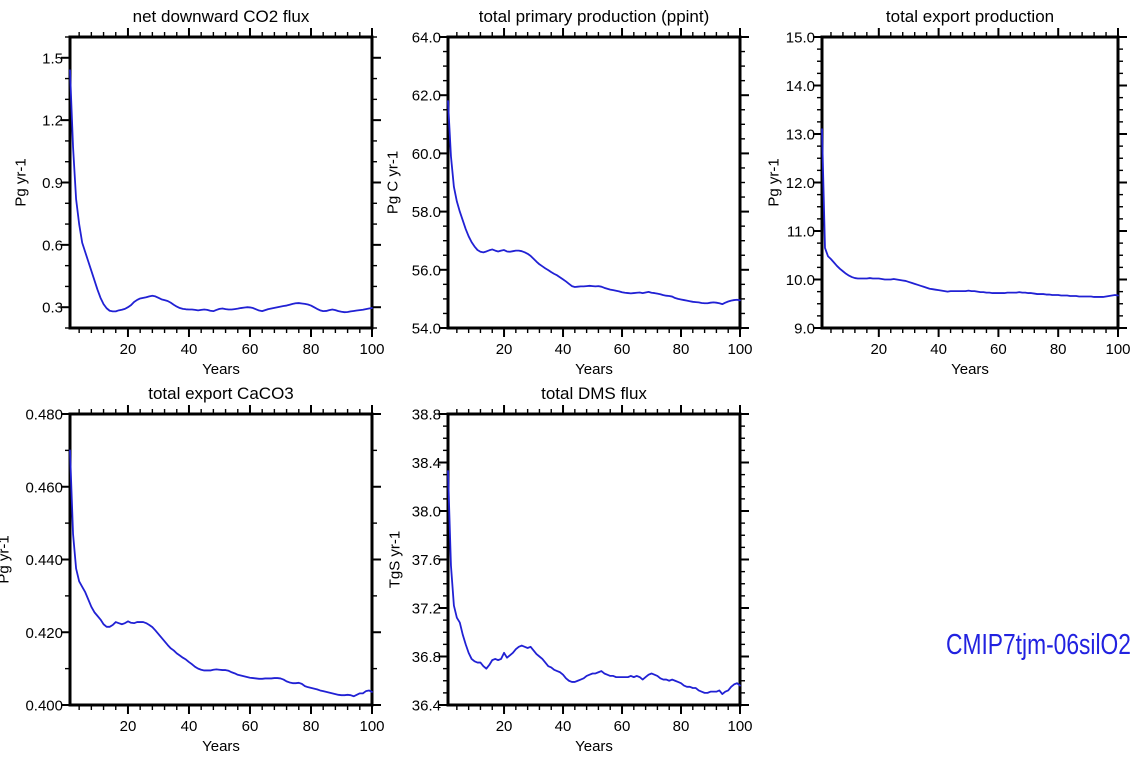  Describe the element at coordinates (801, 232) in the screenshot. I see `y-tick-label: 11.0` at that location.